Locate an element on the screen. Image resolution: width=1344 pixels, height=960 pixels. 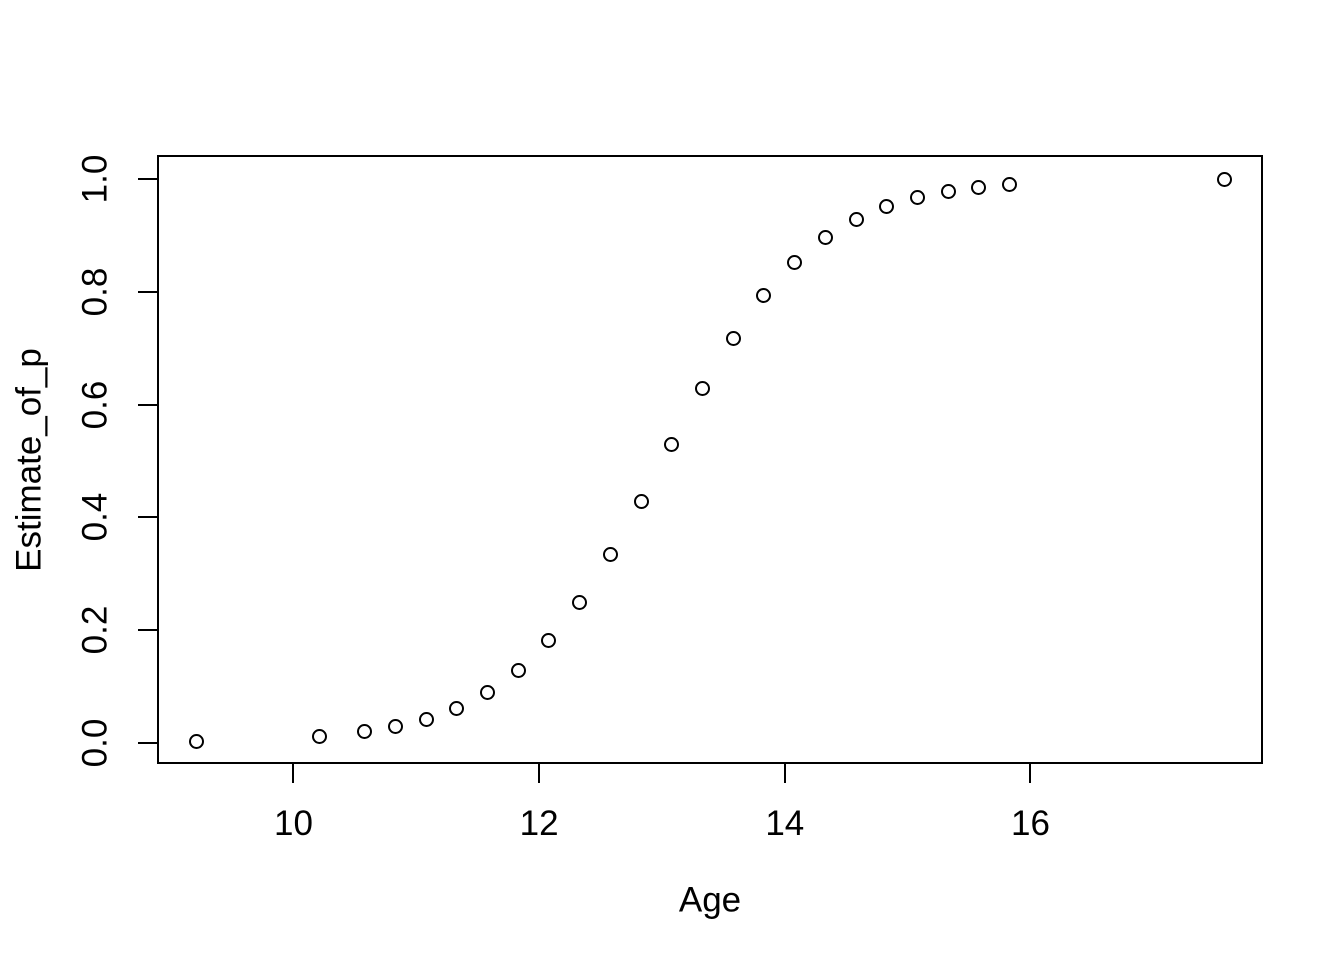
x-tick-label: 10 is located at coordinates (293, 823).